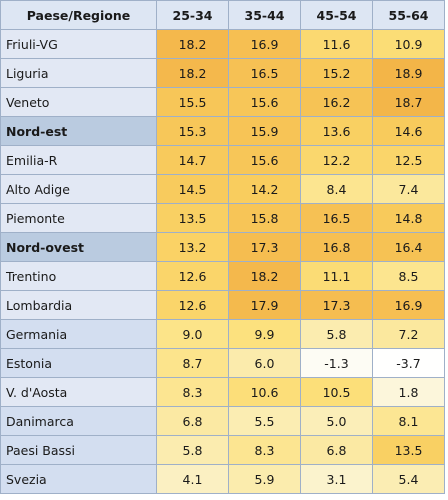 The height and width of the screenshot is (500, 448). Describe the element at coordinates (408, 421) in the screenshot. I see `value-cell: 8.1` at that location.